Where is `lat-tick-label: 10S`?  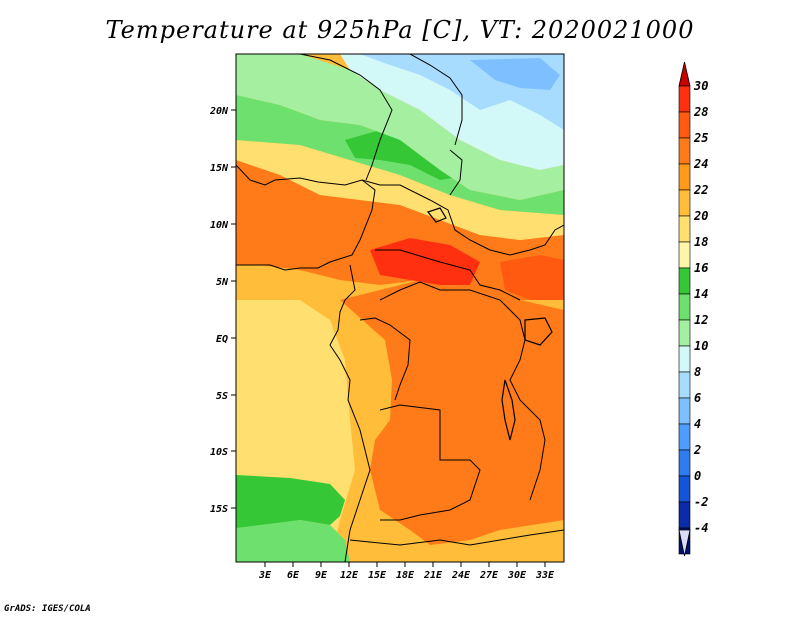 lat-tick-label: 10S is located at coordinates (219, 452).